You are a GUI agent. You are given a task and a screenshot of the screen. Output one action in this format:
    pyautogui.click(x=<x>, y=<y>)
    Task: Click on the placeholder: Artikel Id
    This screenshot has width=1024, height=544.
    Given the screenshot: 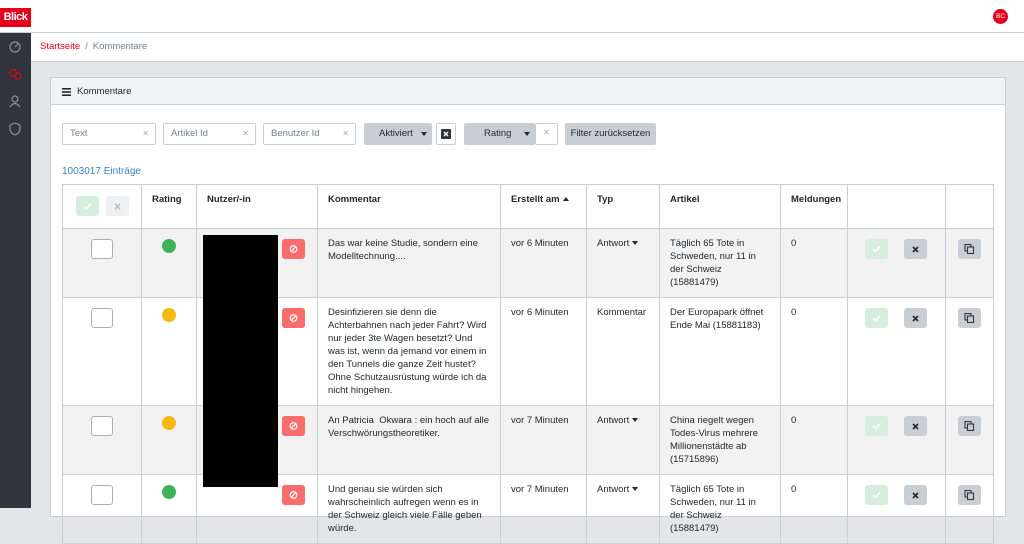 What is the action you would take?
    pyautogui.click(x=189, y=133)
    